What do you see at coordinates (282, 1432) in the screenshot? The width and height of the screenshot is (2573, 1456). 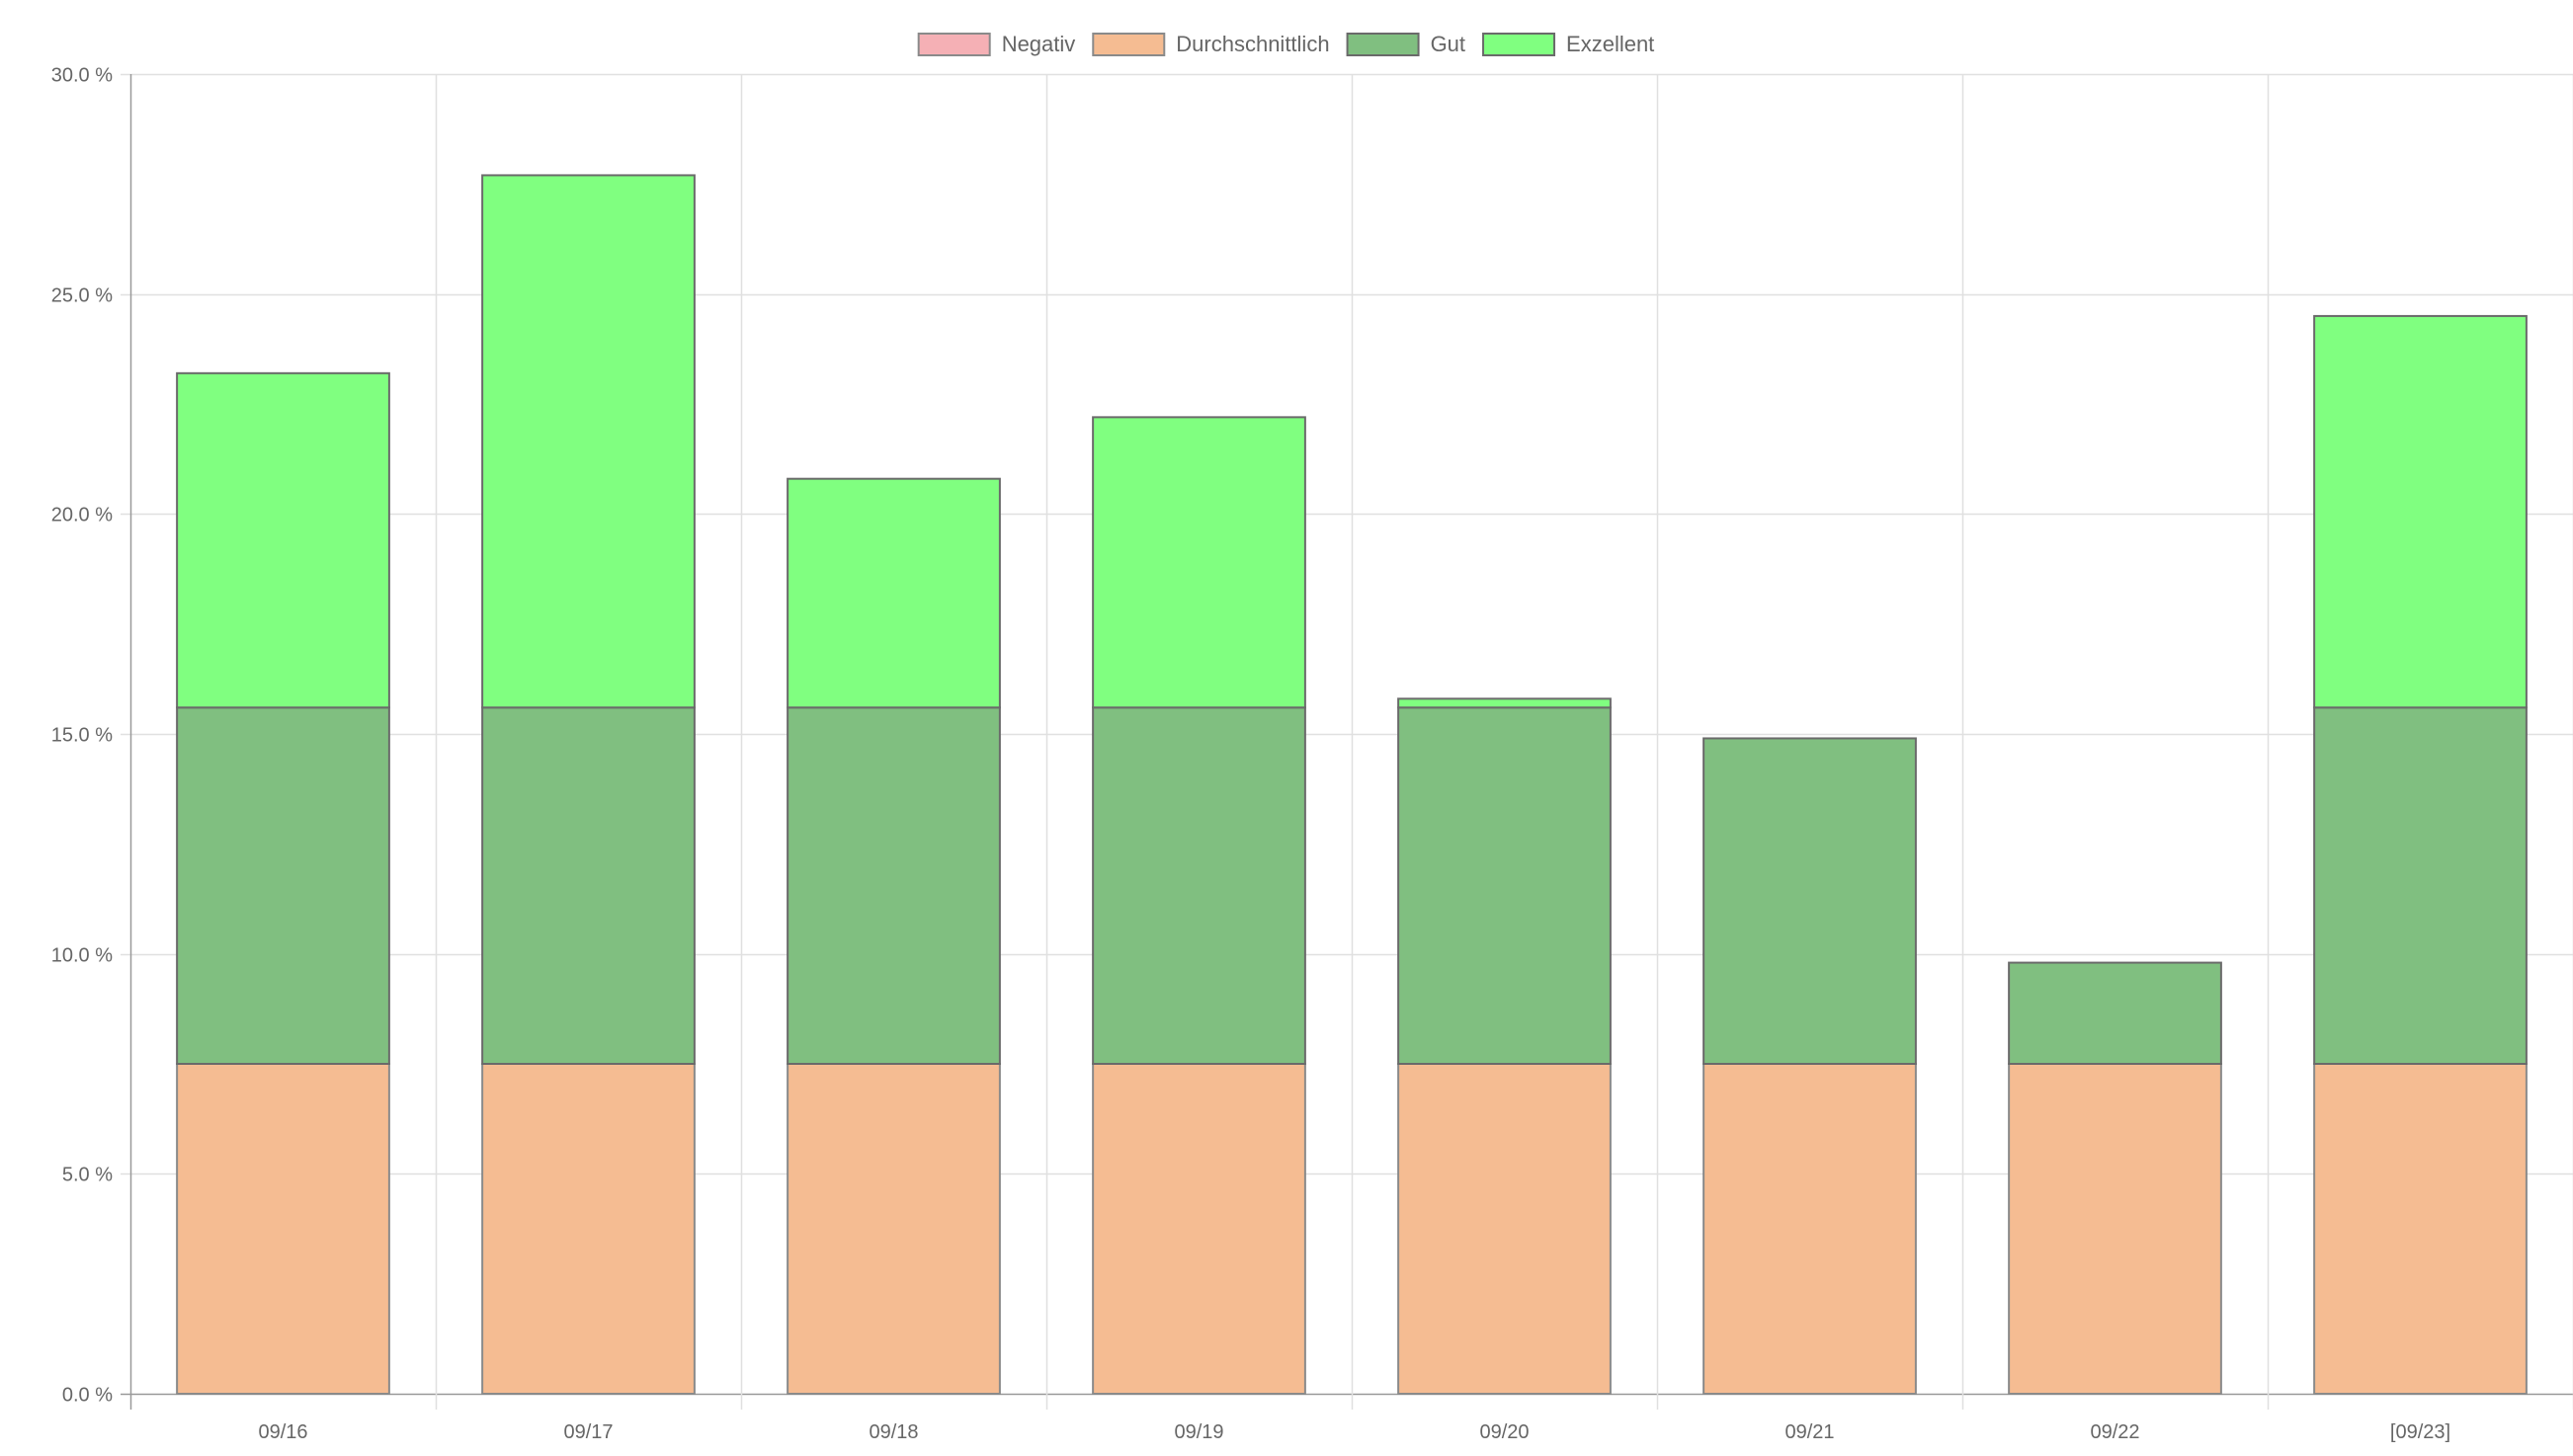 I see `x-tick-label: 09/16` at bounding box center [282, 1432].